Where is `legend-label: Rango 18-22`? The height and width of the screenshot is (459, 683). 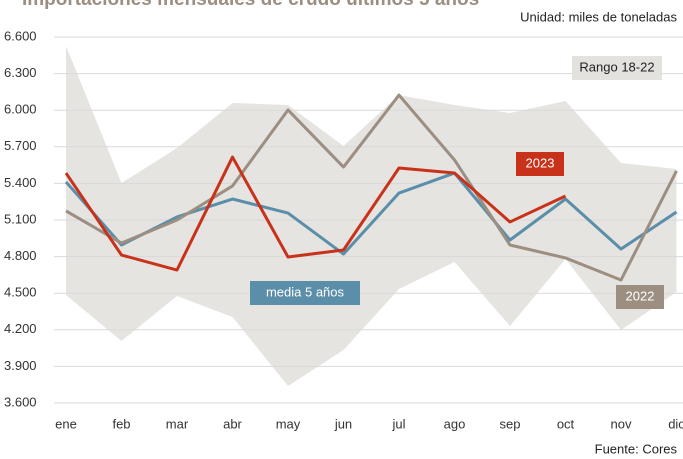 legend-label: Rango 18-22 is located at coordinates (616, 66).